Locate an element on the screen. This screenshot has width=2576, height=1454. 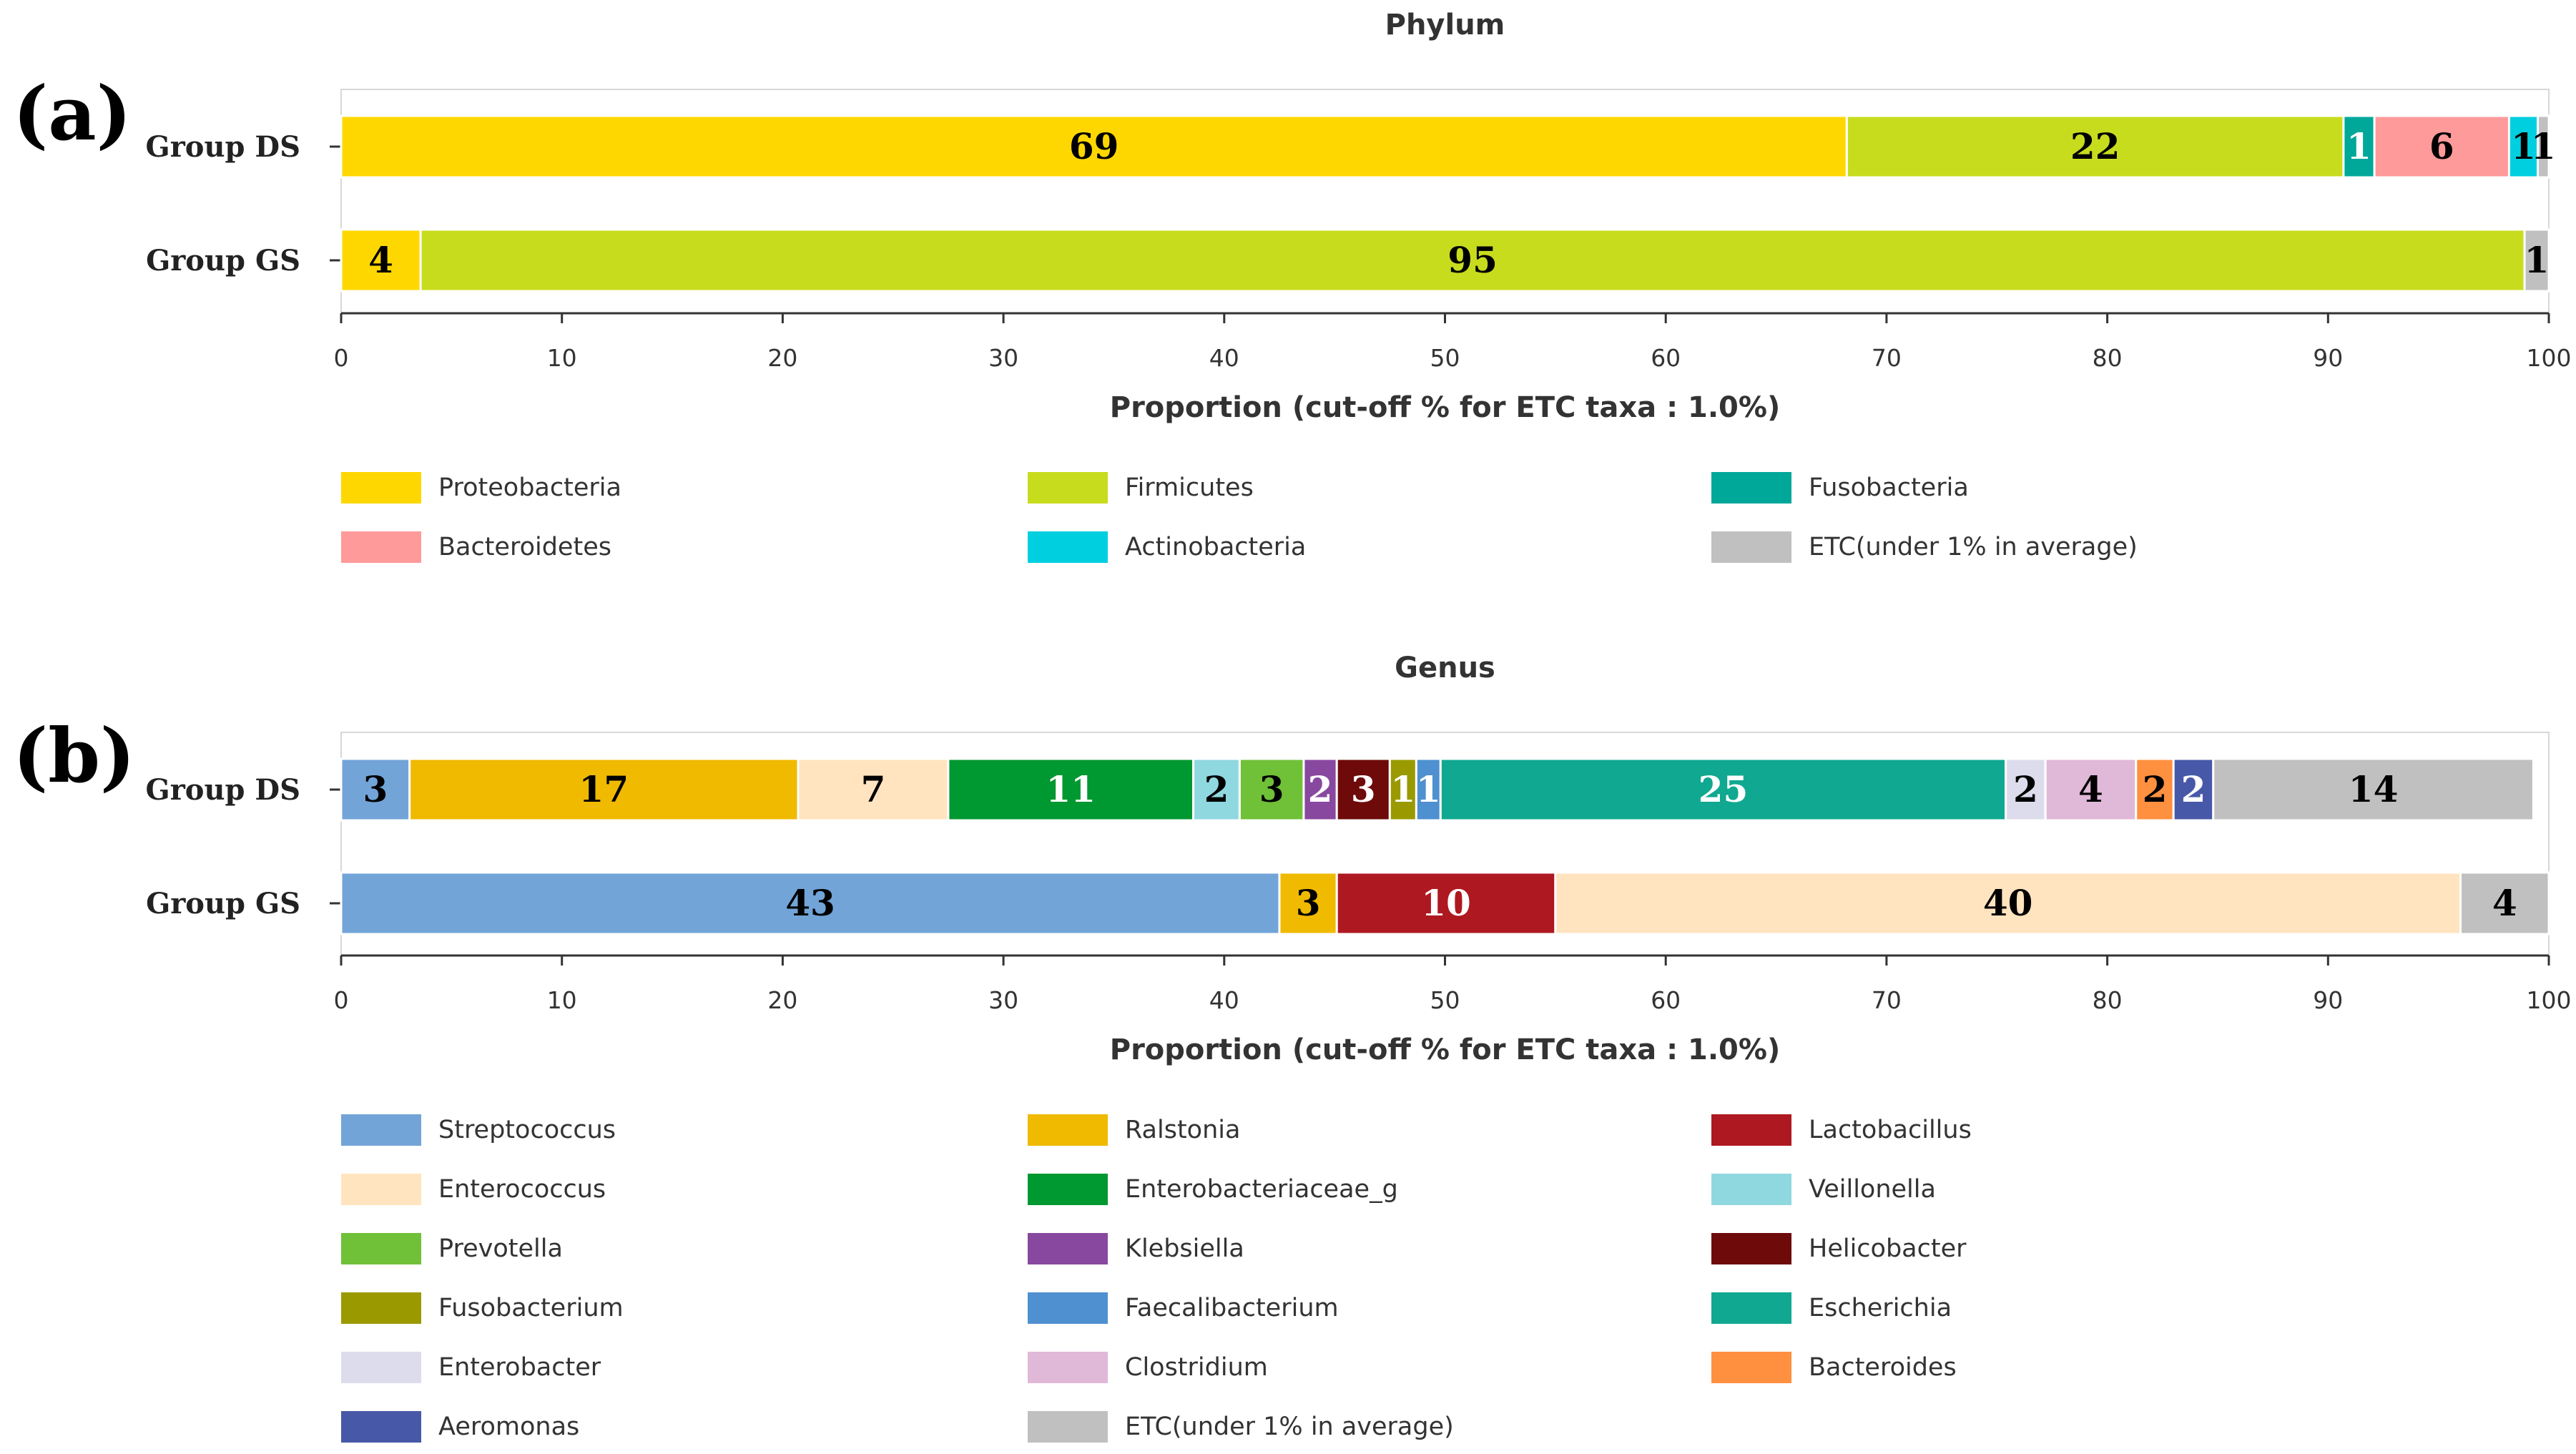
legend-item: Actinobacteria is located at coordinates (1167, 547).